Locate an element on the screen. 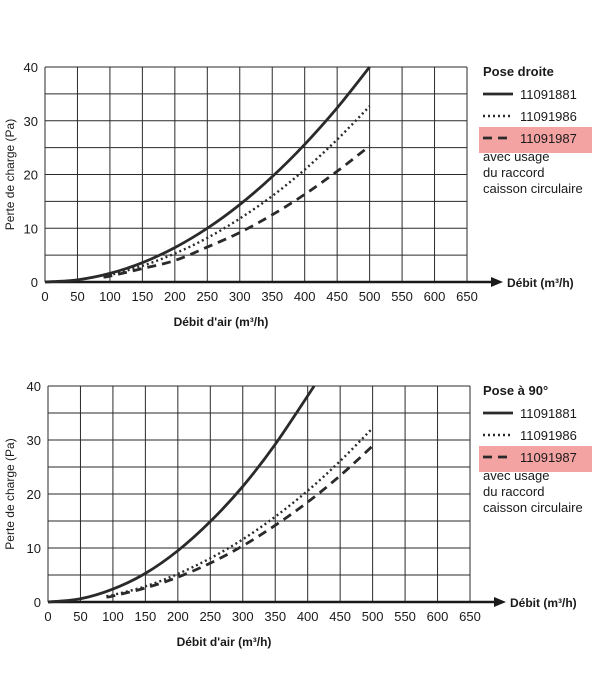 The image size is (609, 690). legend-title: Pose droite is located at coordinates (518, 71).